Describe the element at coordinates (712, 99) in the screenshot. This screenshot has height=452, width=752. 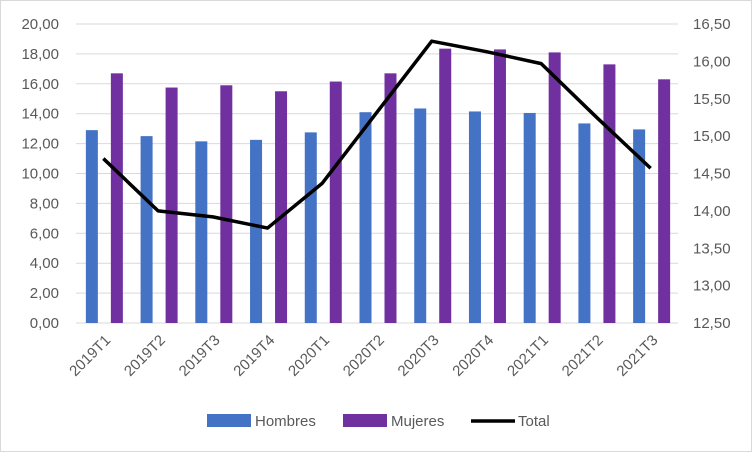
I see `y-right-tick-label: 15,50` at that location.